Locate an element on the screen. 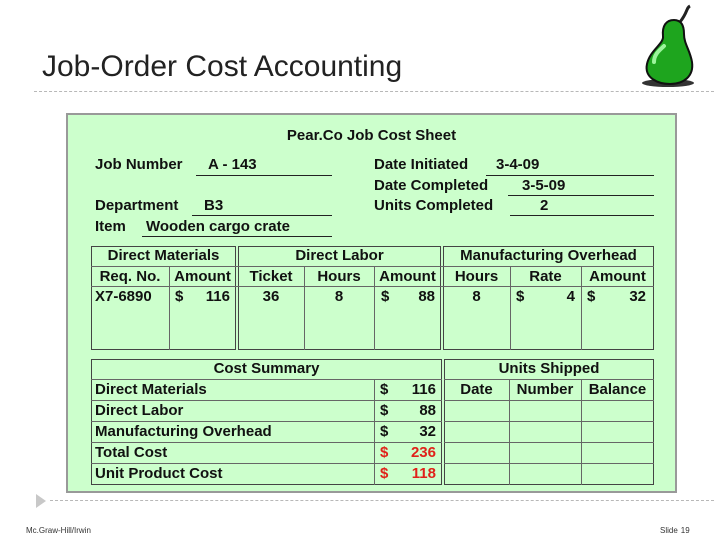  date-completed-value: 3-5-09 is located at coordinates (544, 185).